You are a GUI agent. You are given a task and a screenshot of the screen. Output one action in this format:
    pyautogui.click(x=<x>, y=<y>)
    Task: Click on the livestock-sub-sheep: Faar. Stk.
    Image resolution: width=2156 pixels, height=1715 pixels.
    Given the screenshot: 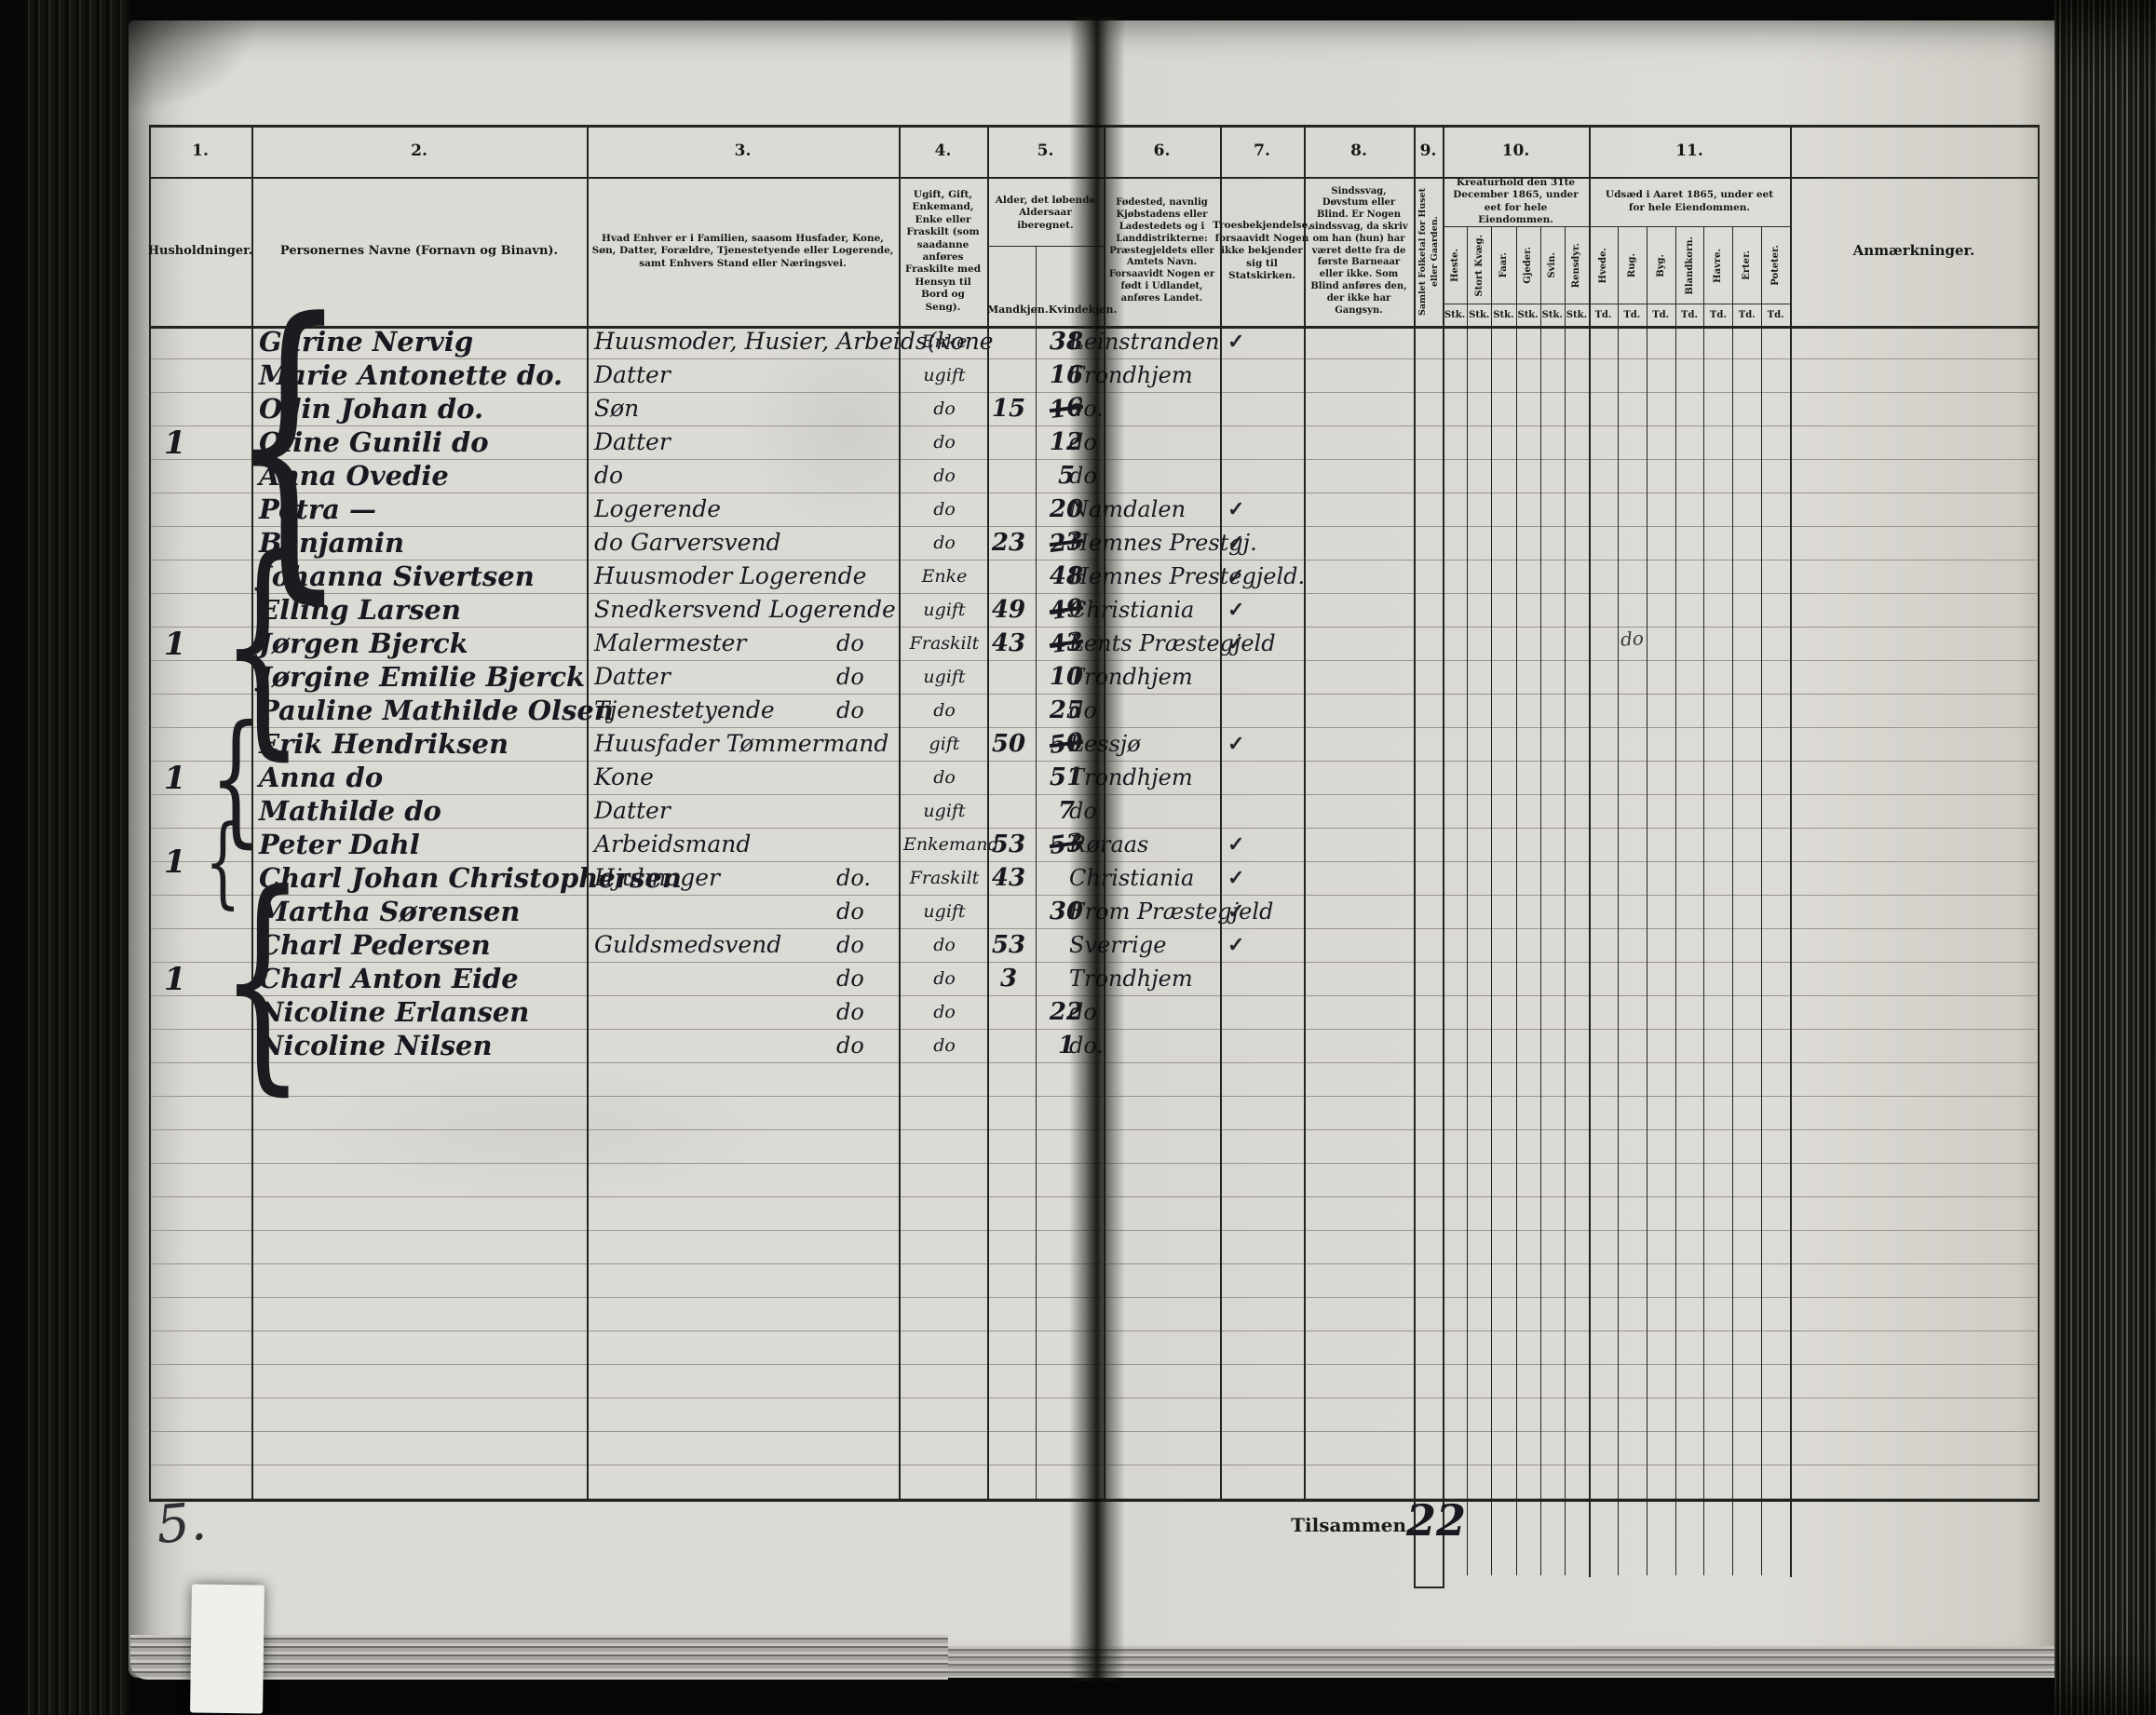 What is the action you would take?
    pyautogui.click(x=1503, y=276)
    